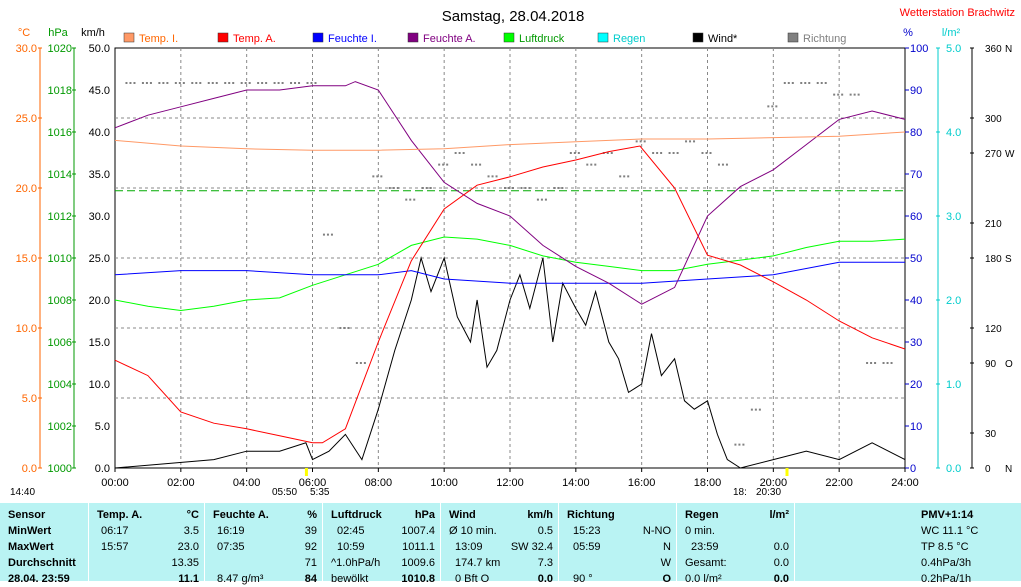 The image size is (1021, 587). Describe the element at coordinates (953, 49) in the screenshot. I see `tick-label-rain: 5.0` at that location.